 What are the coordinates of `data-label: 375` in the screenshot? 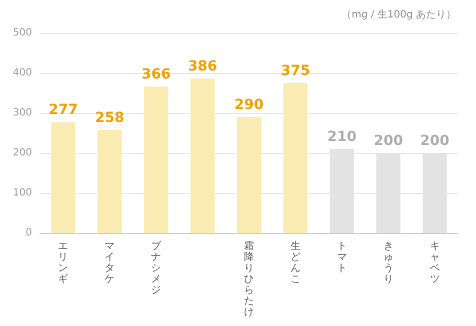 It's located at (295, 71).